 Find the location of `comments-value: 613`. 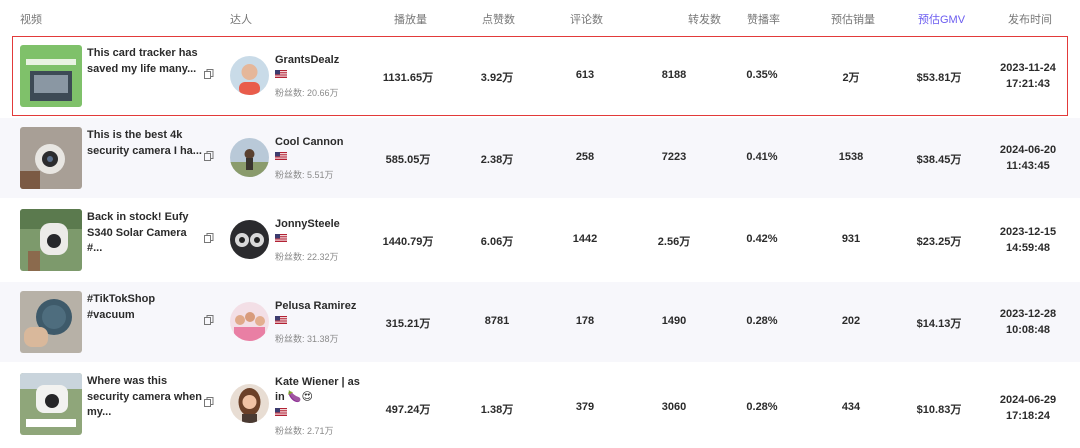

comments-value: 613 is located at coordinates (585, 75).